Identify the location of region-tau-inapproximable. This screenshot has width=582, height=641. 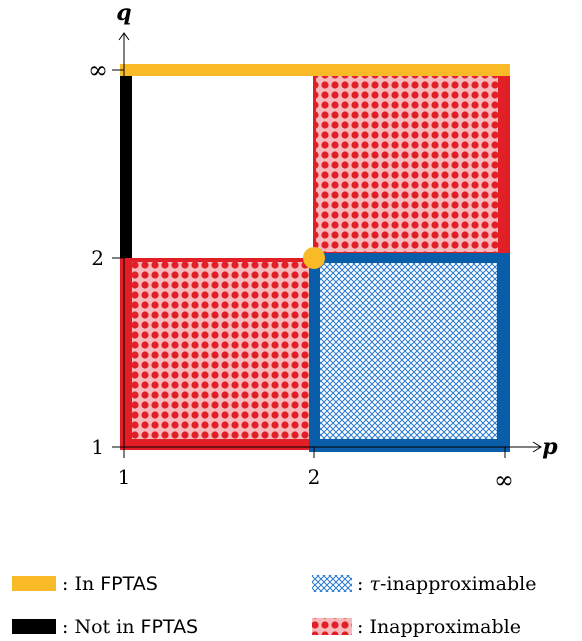
(409, 352).